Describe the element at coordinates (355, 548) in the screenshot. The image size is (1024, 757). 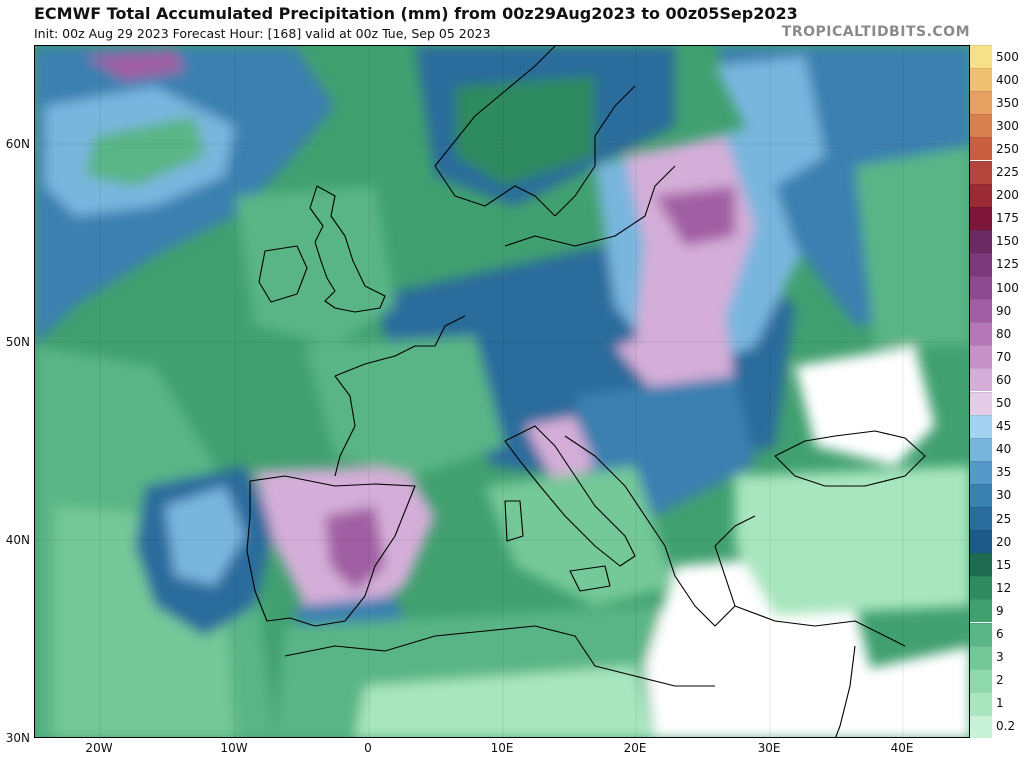
I see `iberia-deep-purple` at that location.